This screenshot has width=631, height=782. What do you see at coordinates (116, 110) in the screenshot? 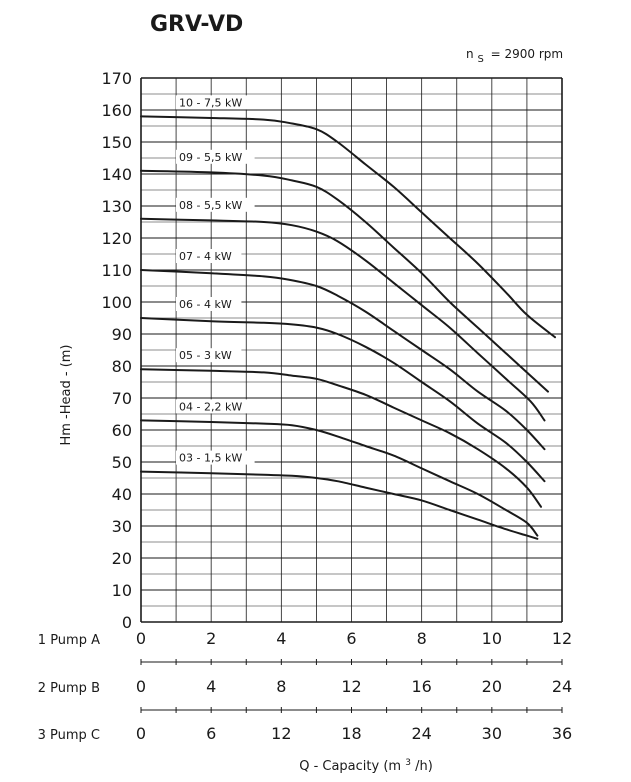
I see `y-tick-label: 160` at bounding box center [116, 110].